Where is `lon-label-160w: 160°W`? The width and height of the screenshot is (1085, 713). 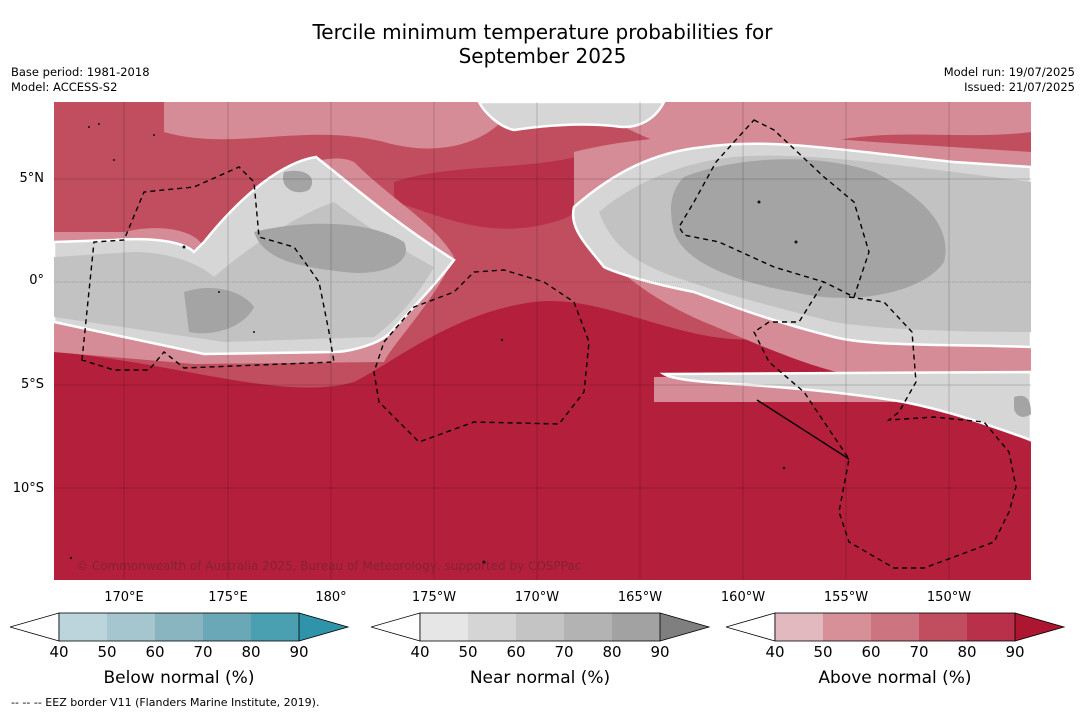 lon-label-160w: 160°W is located at coordinates (743, 597).